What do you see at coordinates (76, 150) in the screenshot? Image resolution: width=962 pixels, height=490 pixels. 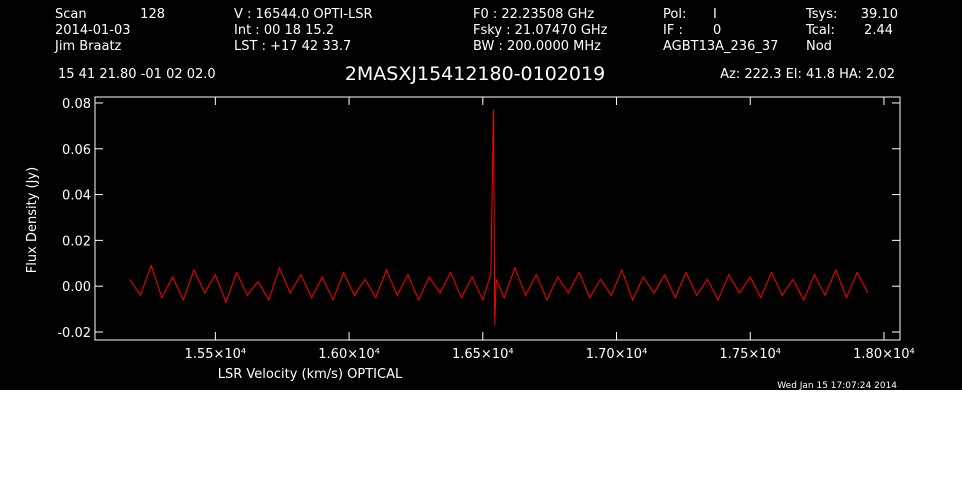 I see `y-tick-label: 0.06` at bounding box center [76, 150].